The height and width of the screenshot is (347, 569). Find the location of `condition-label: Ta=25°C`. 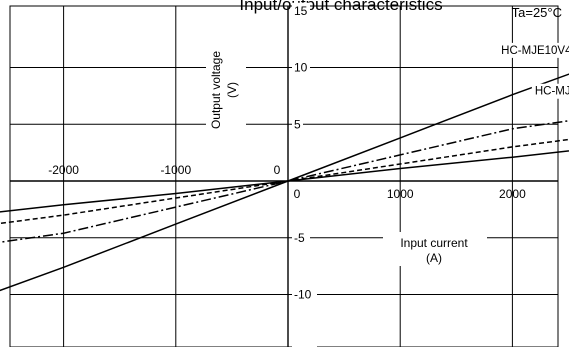

condition-label: Ta=25°C is located at coordinates (537, 12).